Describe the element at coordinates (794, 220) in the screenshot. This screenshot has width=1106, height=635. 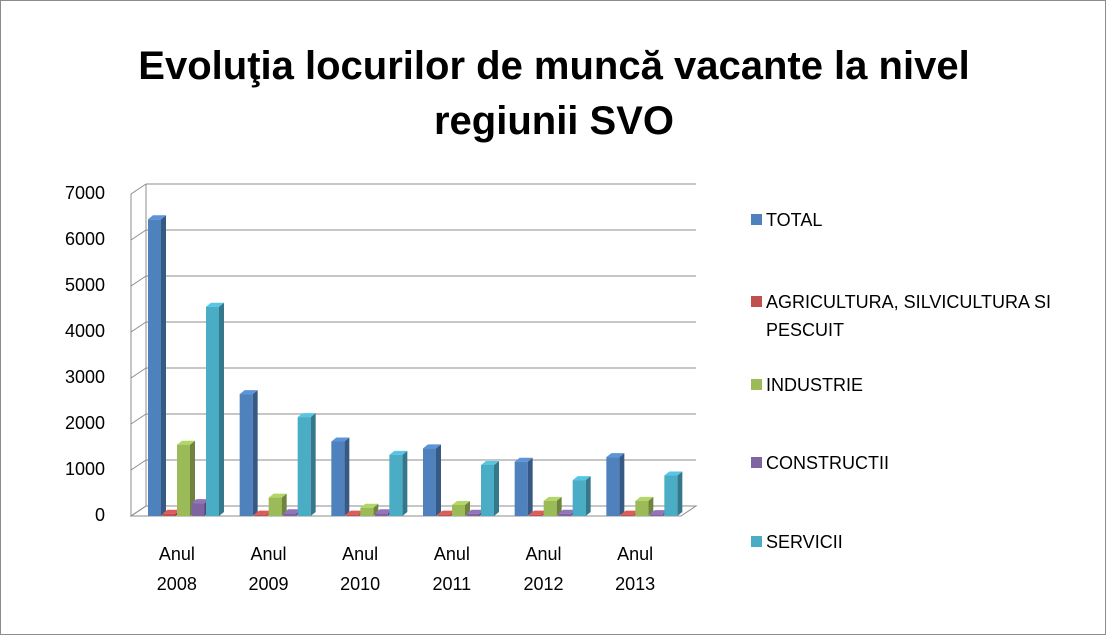
I see `legend-label: TOTAL` at that location.